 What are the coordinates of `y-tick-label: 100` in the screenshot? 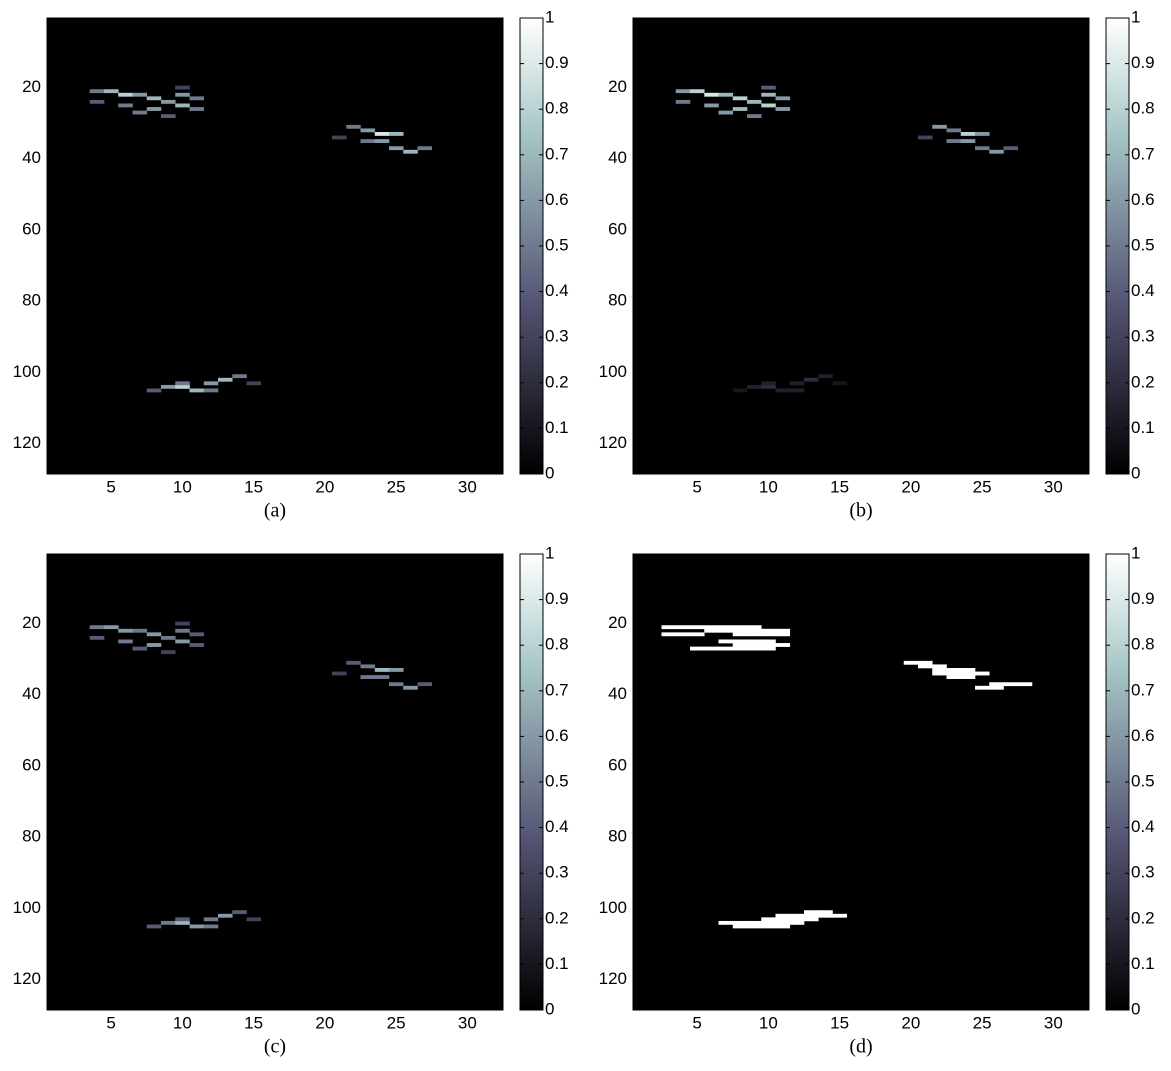 It's located at (27, 371).